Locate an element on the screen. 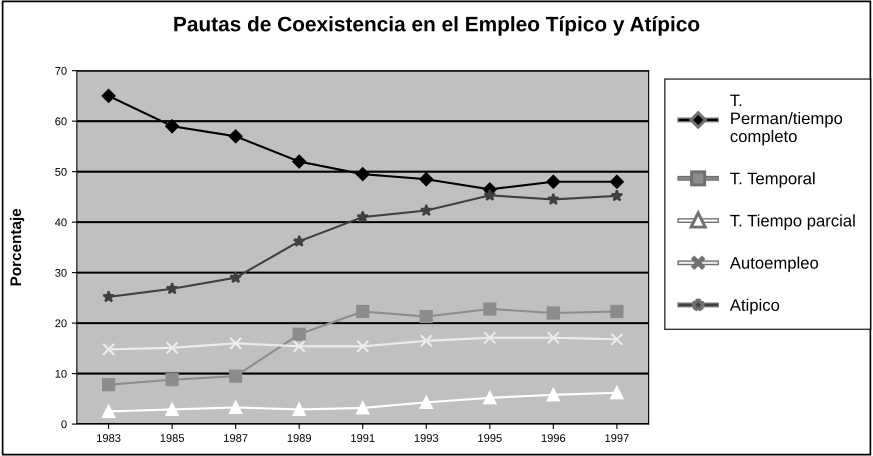 The width and height of the screenshot is (873, 456). y-tick-label: 20 is located at coordinates (61, 323).